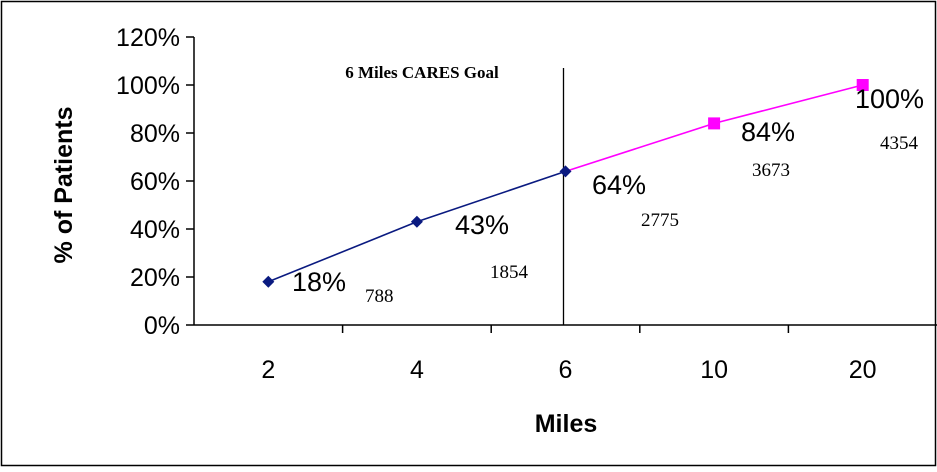  What do you see at coordinates (319, 282) in the screenshot?
I see `data-label-percent: 18%` at bounding box center [319, 282].